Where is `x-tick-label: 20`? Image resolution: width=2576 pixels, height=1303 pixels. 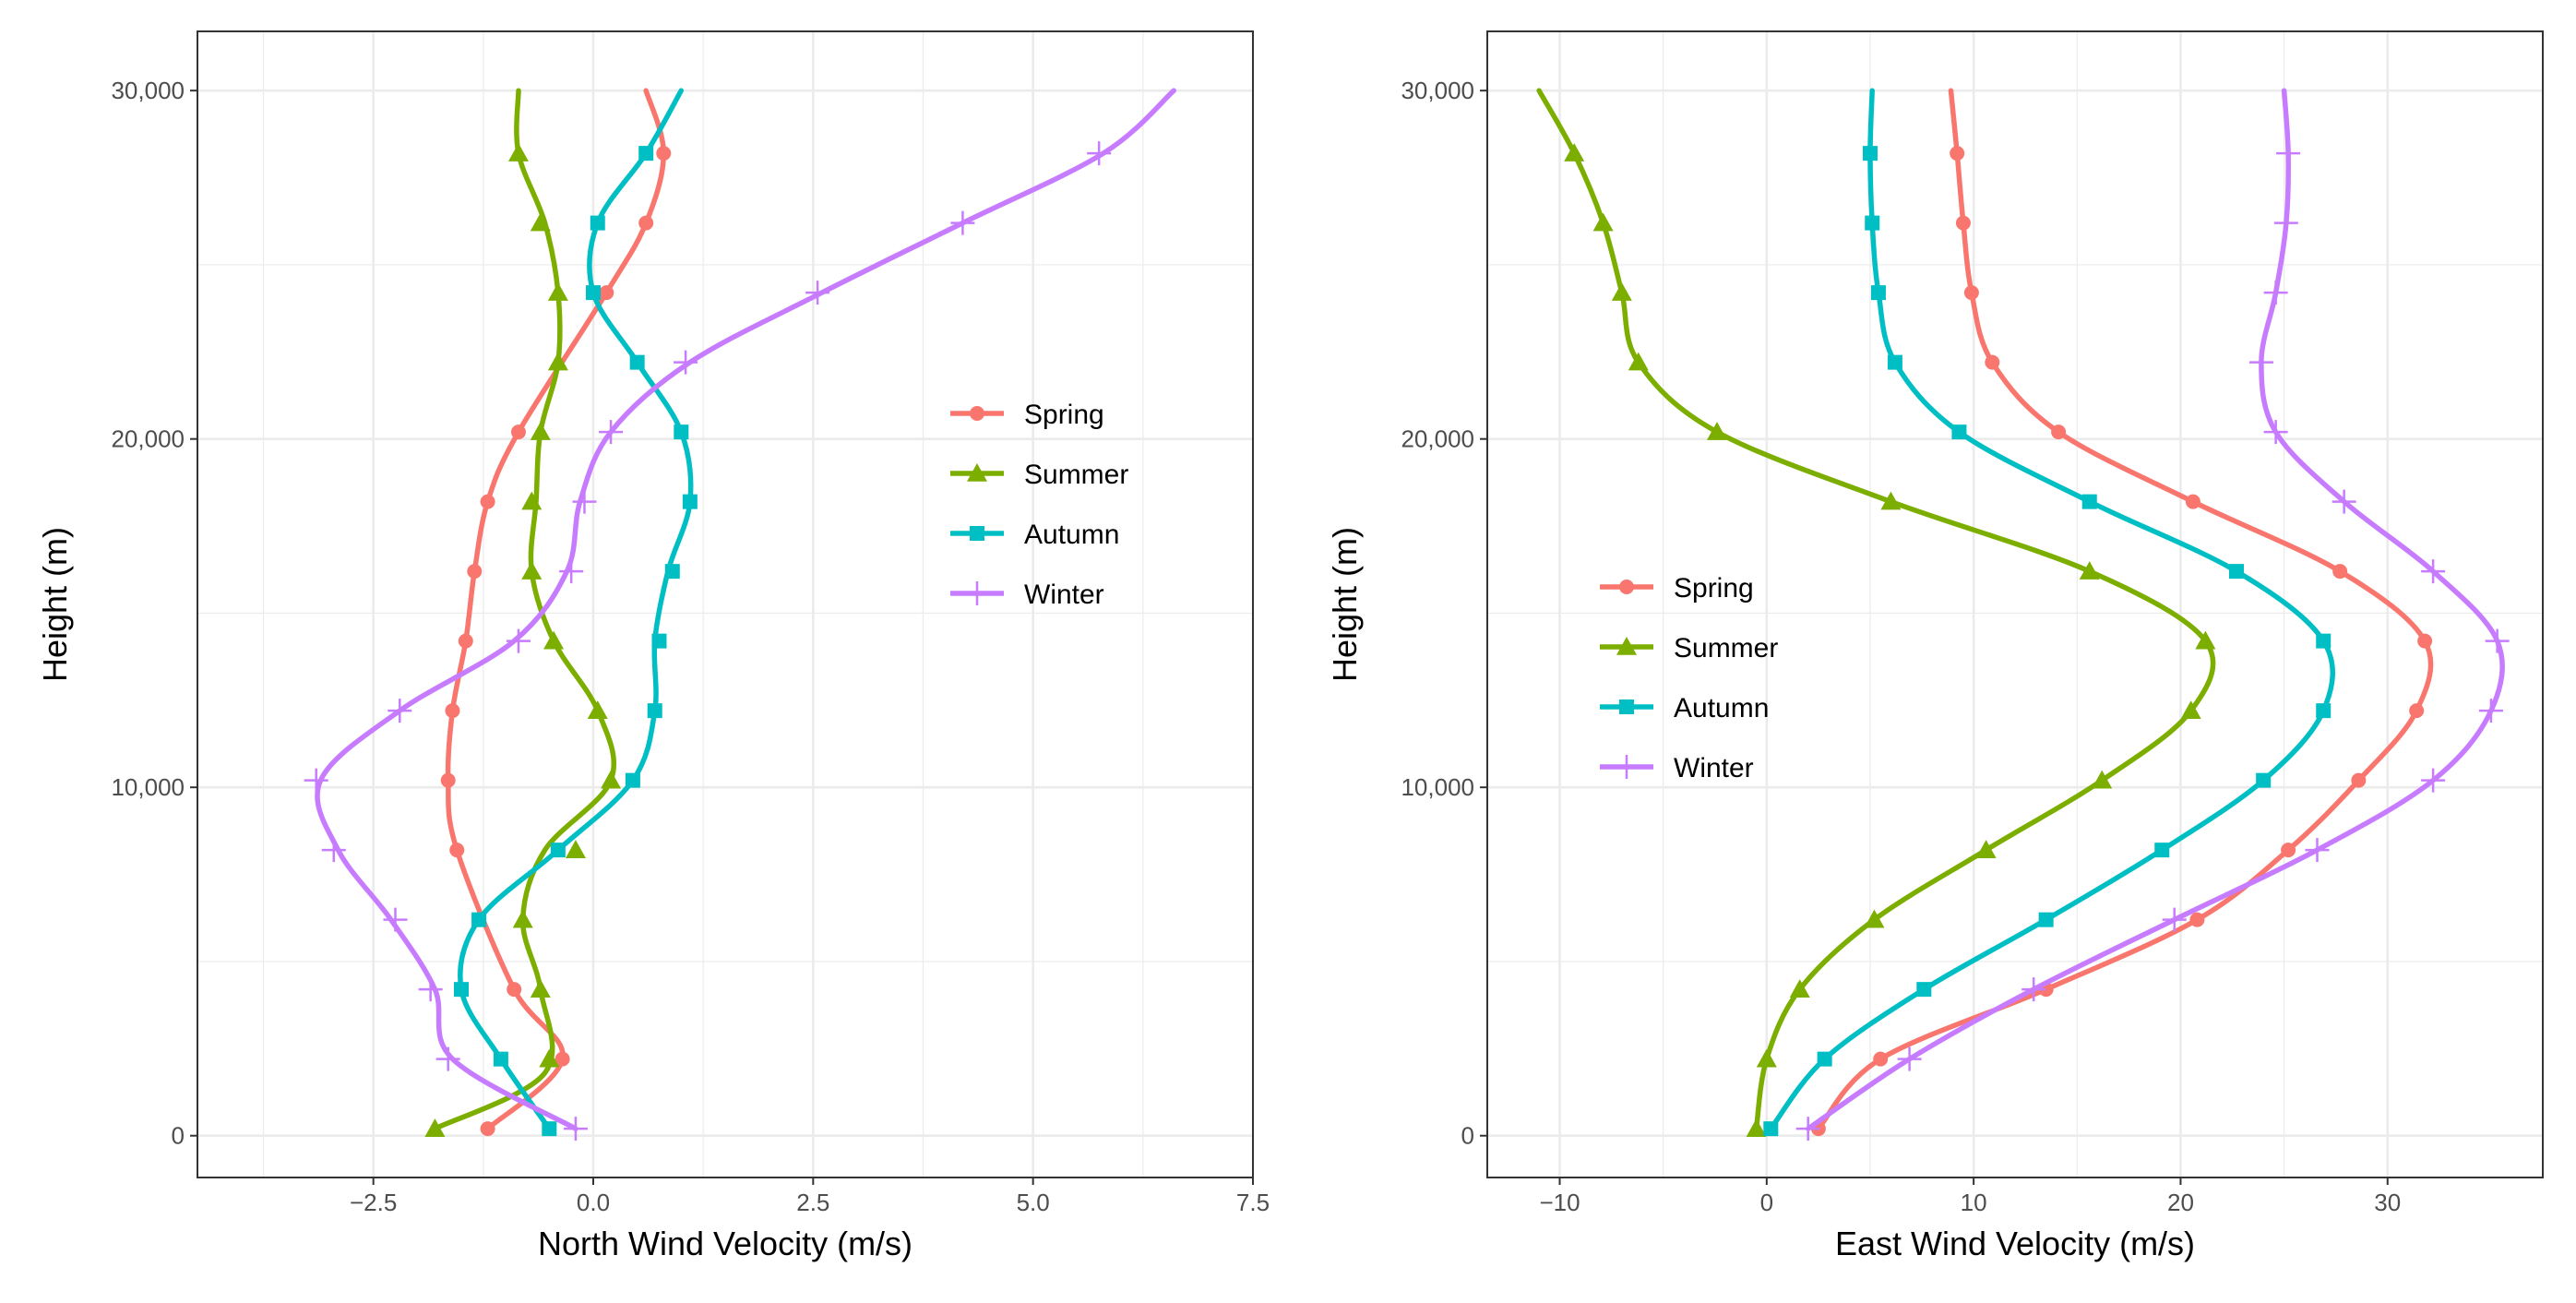 x-tick-label: 20 is located at coordinates (2180, 1202).